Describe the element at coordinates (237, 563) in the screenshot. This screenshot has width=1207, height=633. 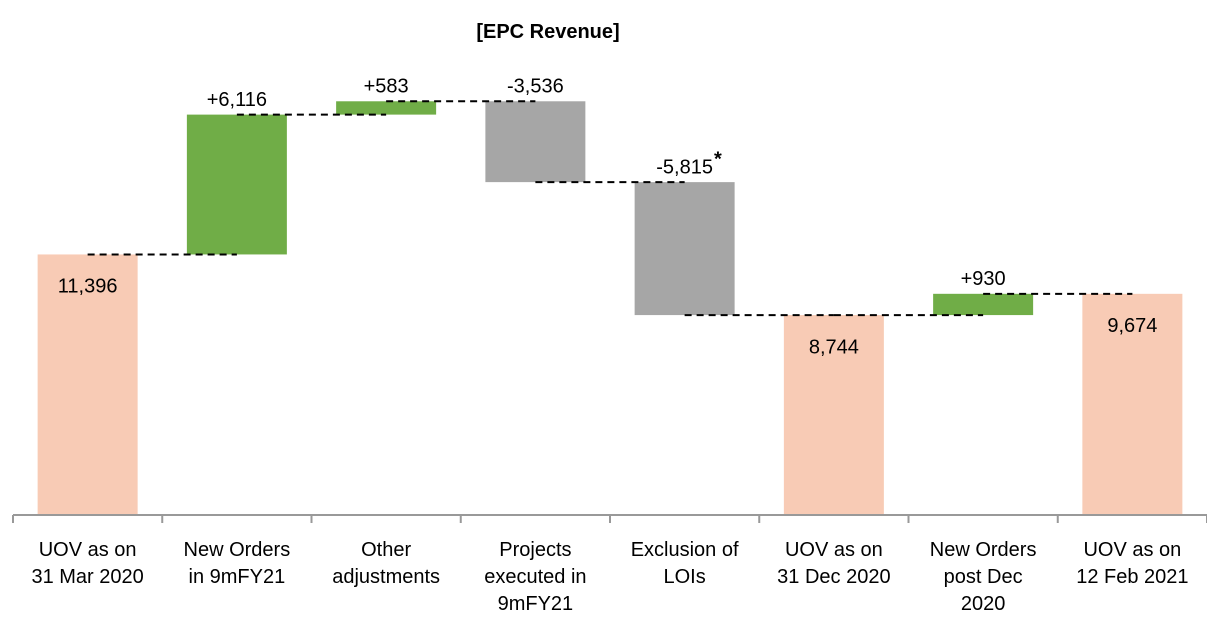
I see `x-tick-label: New Orders in 9mFY21` at that location.